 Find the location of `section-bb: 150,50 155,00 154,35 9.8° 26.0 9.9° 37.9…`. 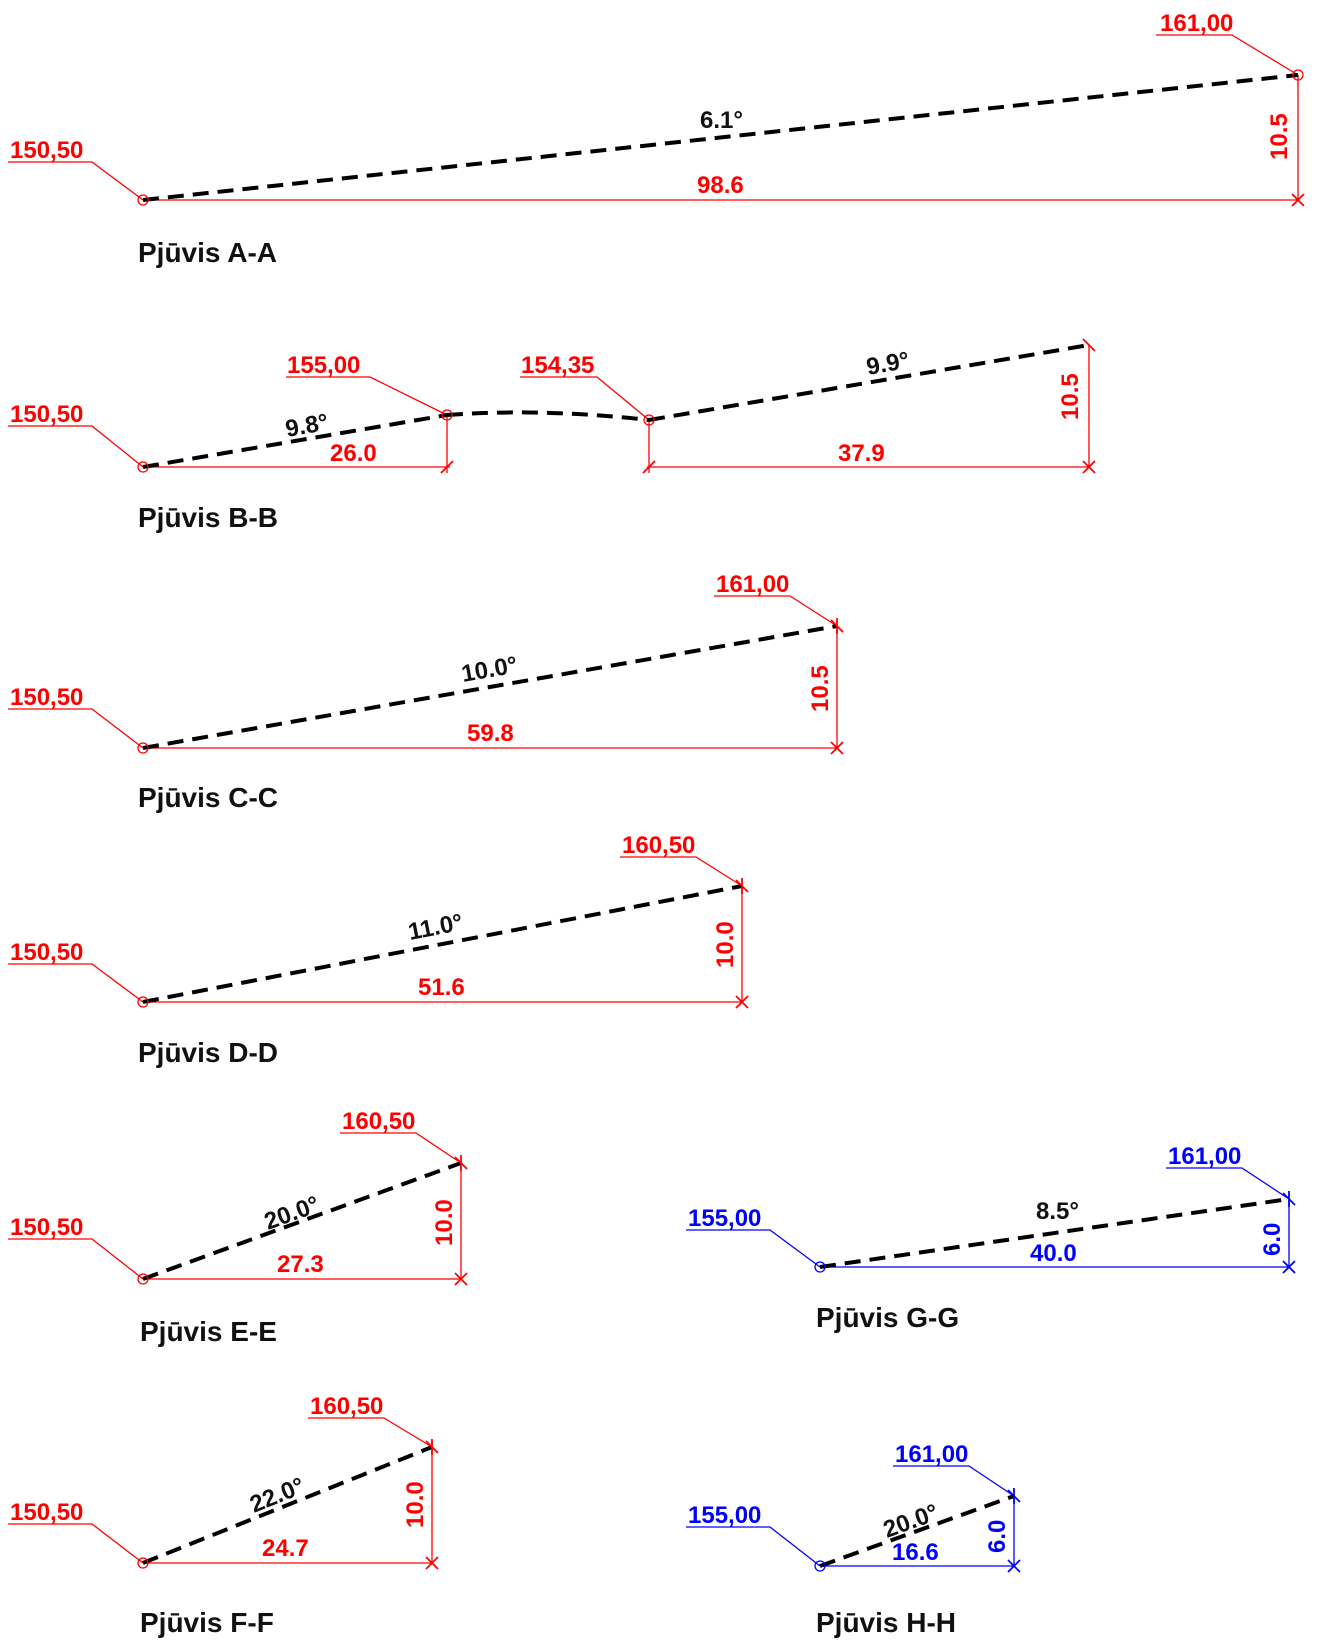

section-bb: 150,50 155,00 154,35 9.8° 26.0 9.9° 37.9… is located at coordinates (552, 435).